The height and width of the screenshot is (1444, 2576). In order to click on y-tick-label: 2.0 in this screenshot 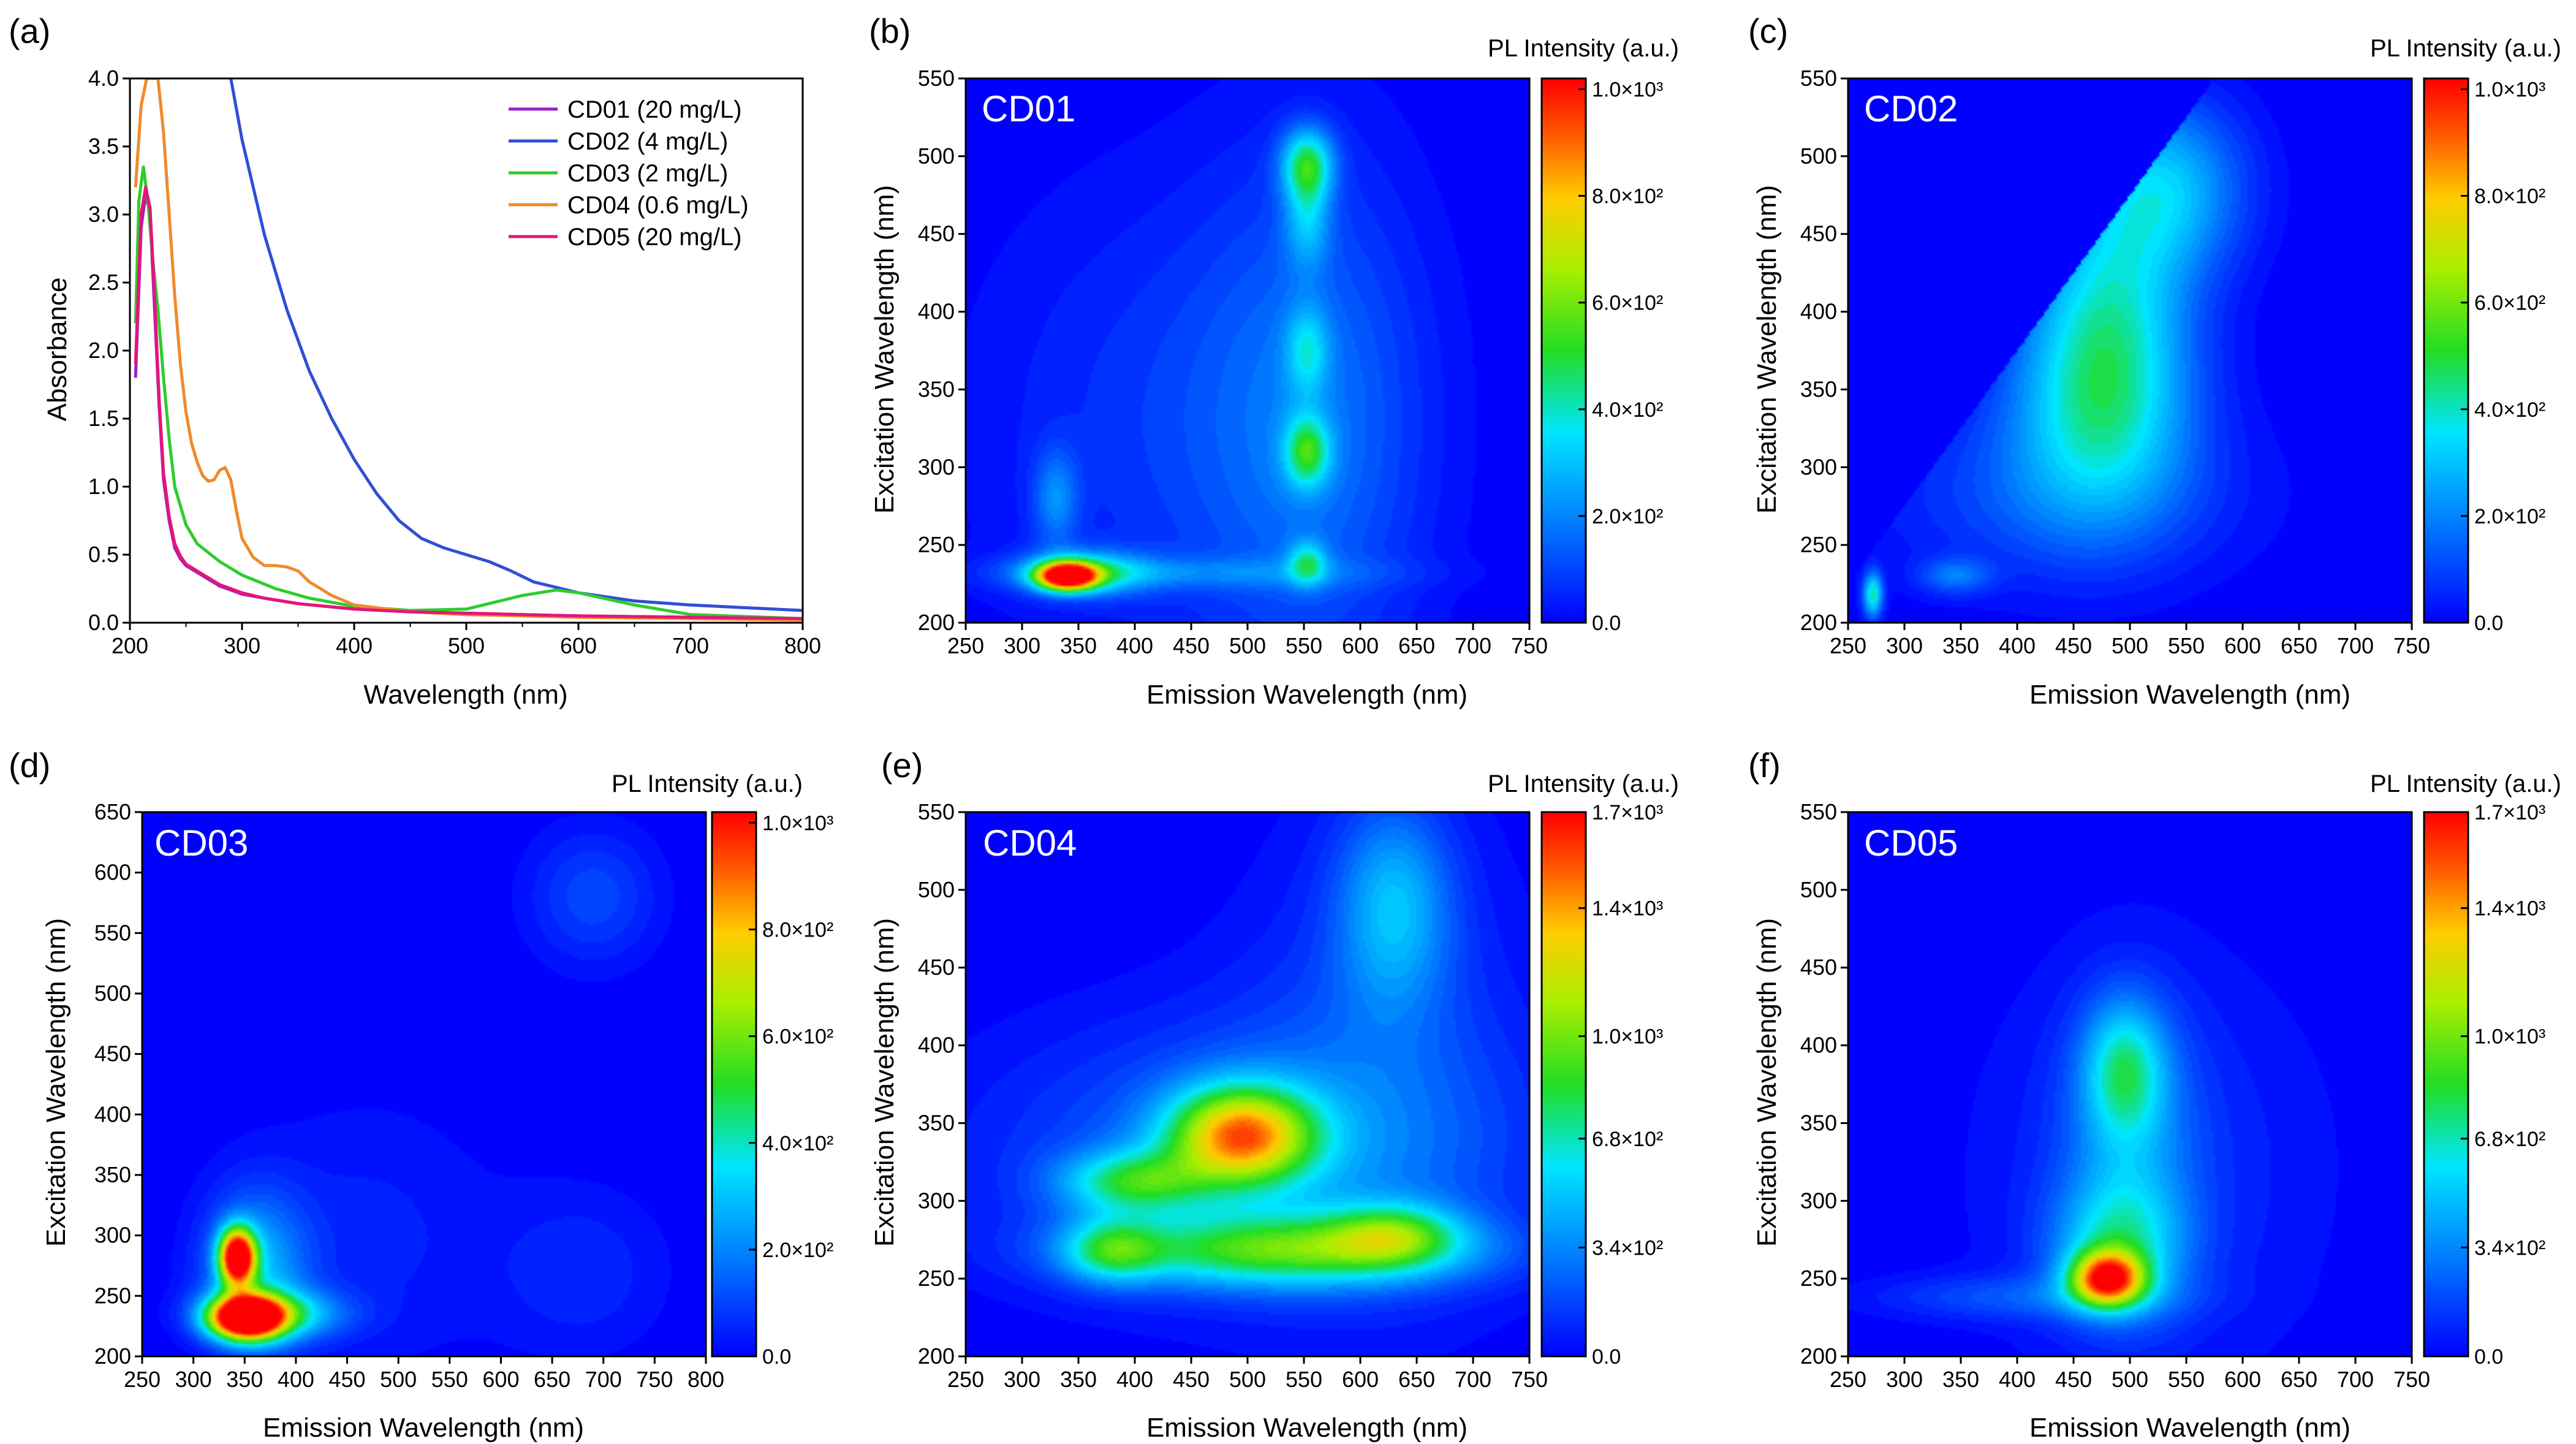, I will do `click(104, 350)`.